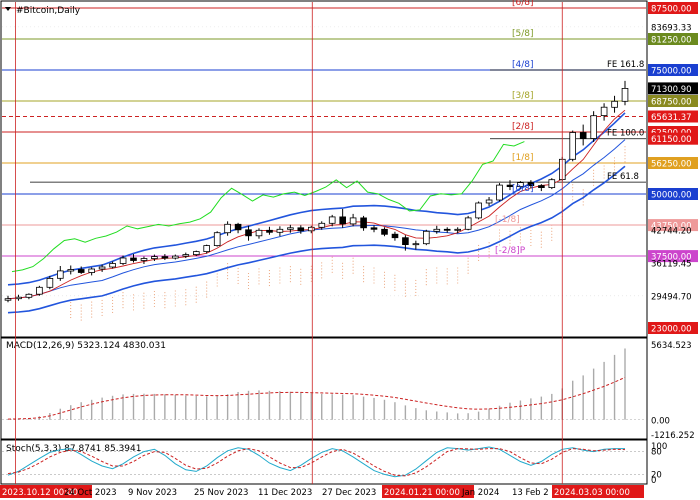 This screenshot has height=500, width=700. I want to click on stoch-axis-label: 80, so click(656, 453).